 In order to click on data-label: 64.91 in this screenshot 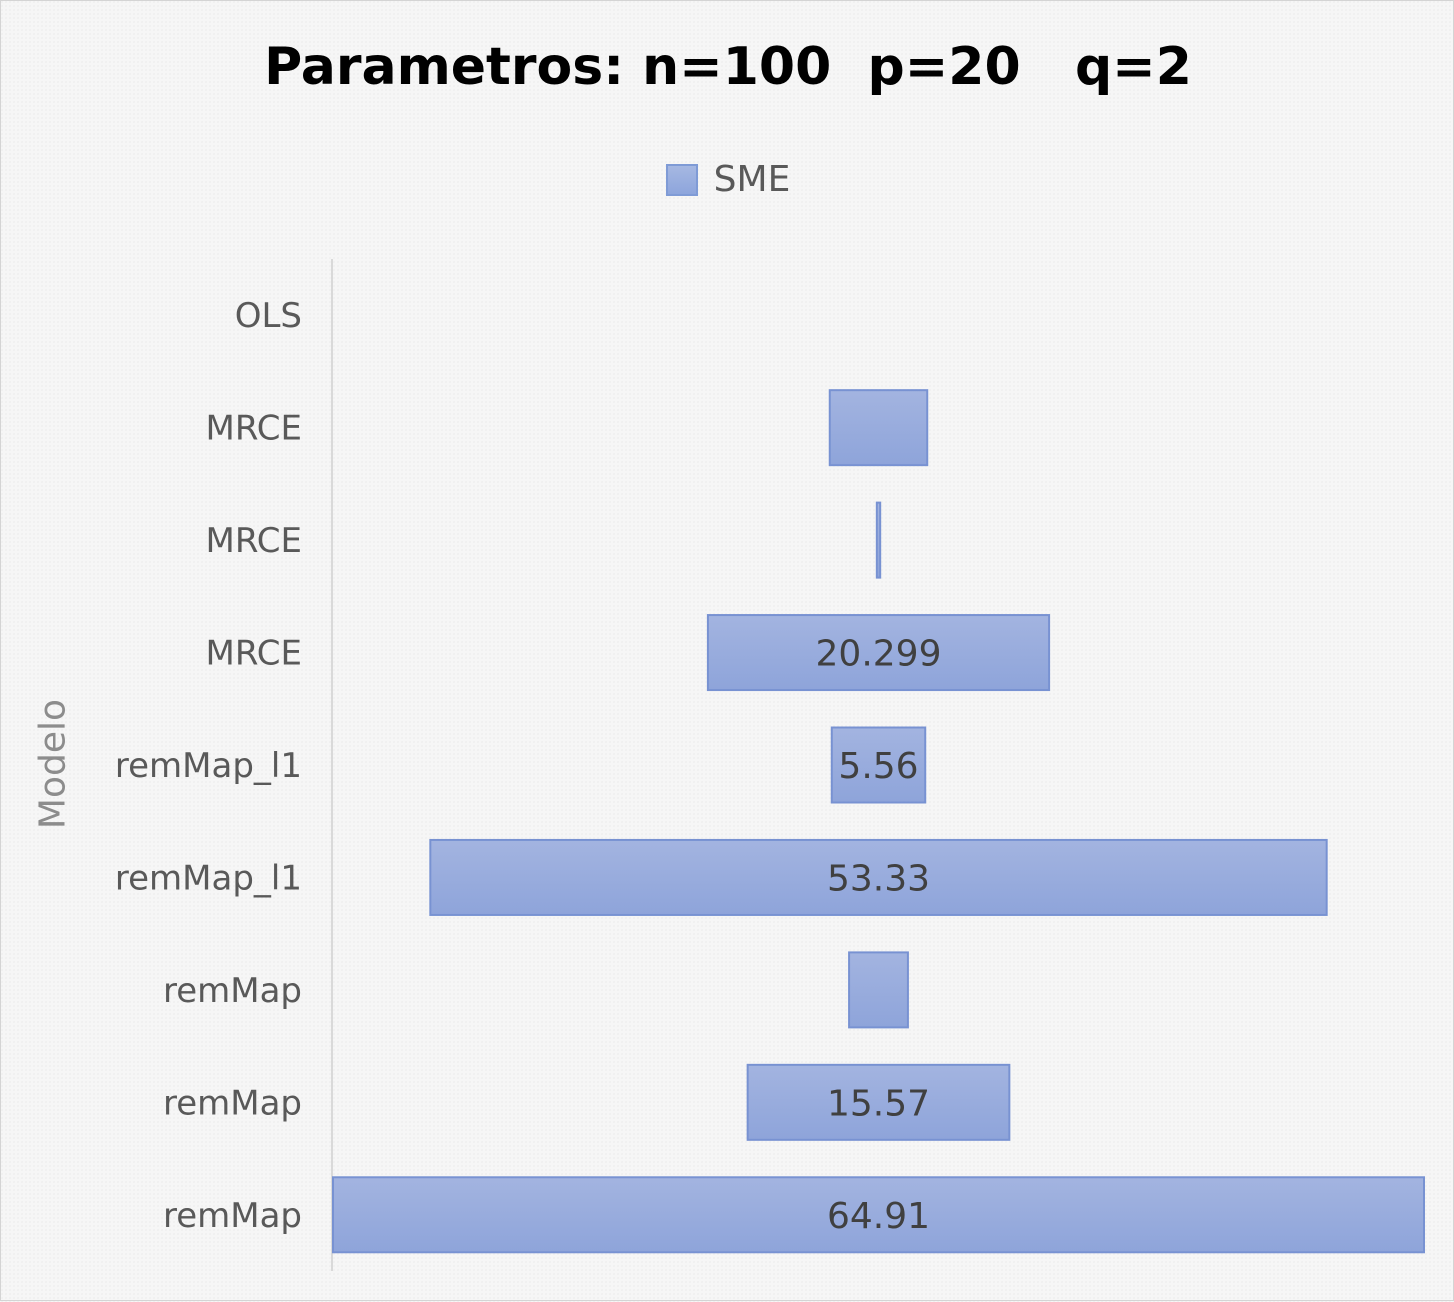, I will do `click(878, 1216)`.